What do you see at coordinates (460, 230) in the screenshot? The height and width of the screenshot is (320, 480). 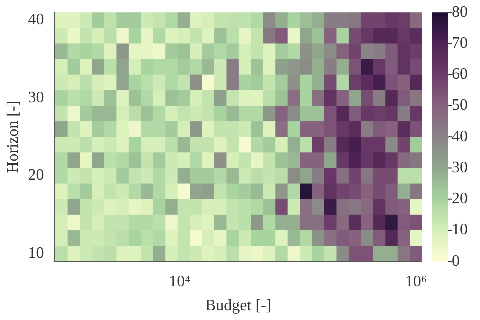 I see `color-bar-label: 10` at bounding box center [460, 230].